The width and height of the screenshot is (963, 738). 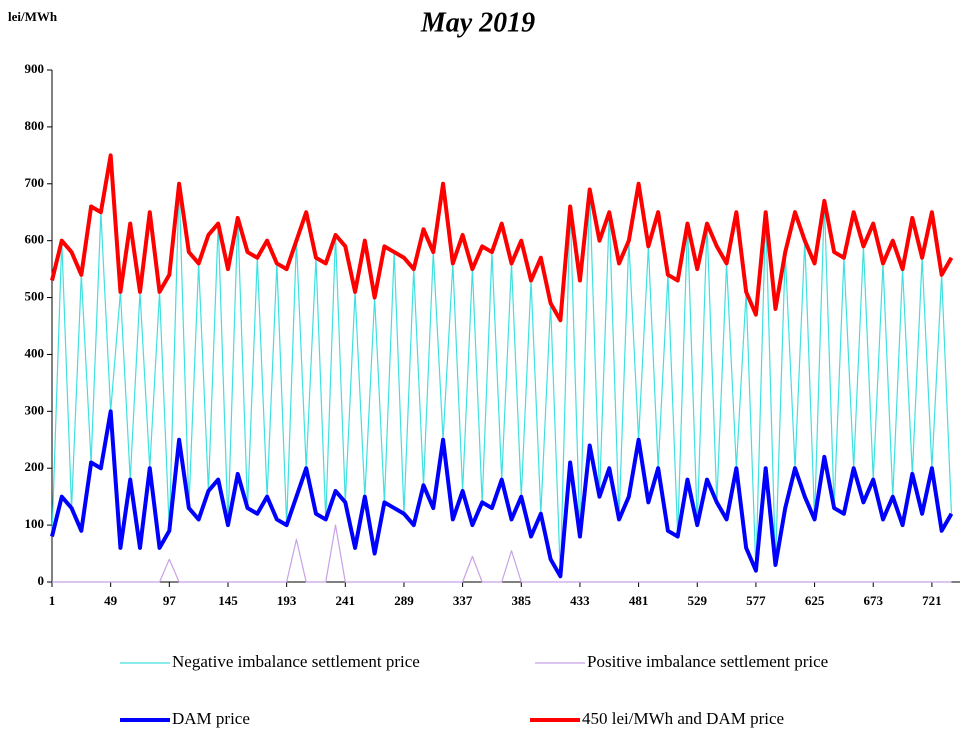 I want to click on x-tick-label: 385, so click(x=522, y=600).